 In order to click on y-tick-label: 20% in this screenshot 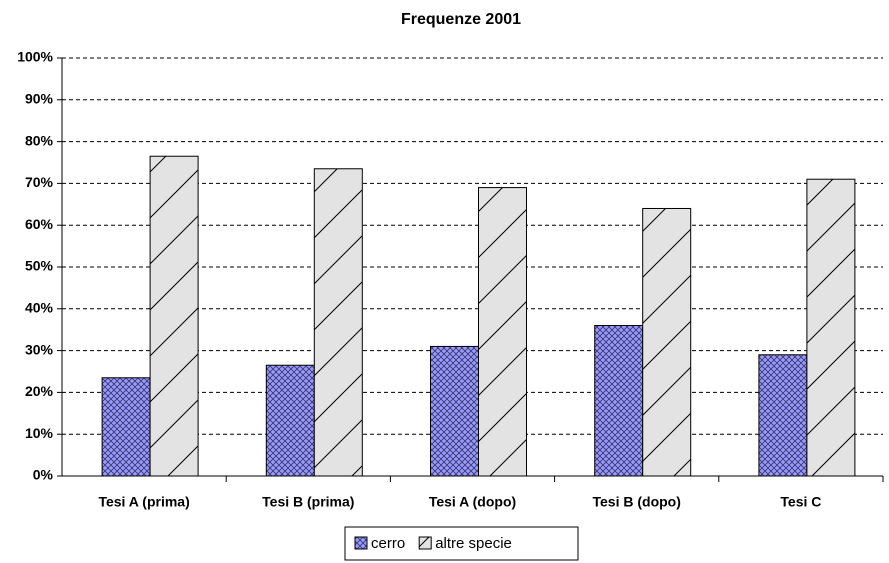, I will do `click(39, 391)`.